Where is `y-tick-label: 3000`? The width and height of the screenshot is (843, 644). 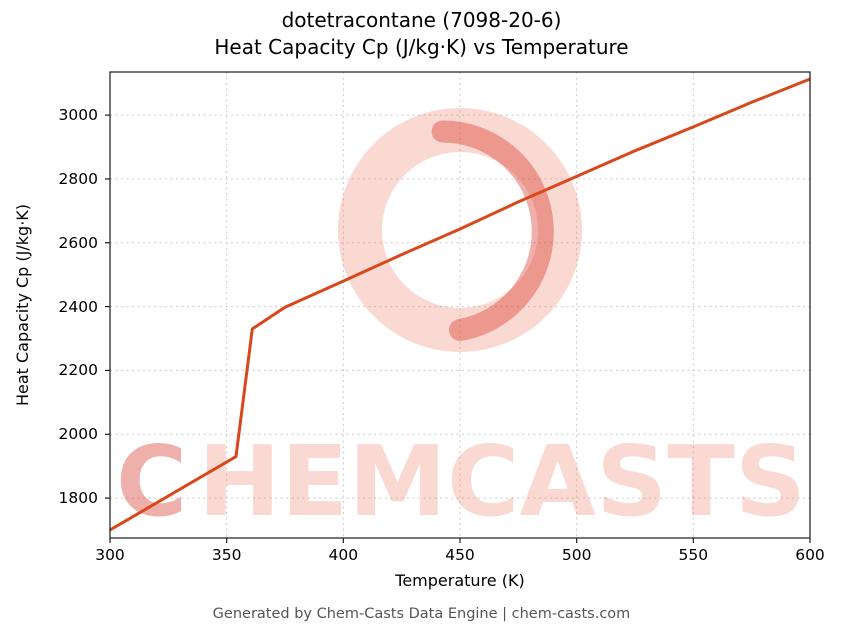 y-tick-label: 3000 is located at coordinates (78, 115).